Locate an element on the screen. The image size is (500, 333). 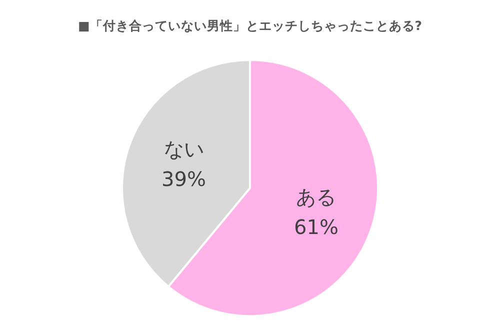
slice-label: ない is located at coordinates (184, 149).